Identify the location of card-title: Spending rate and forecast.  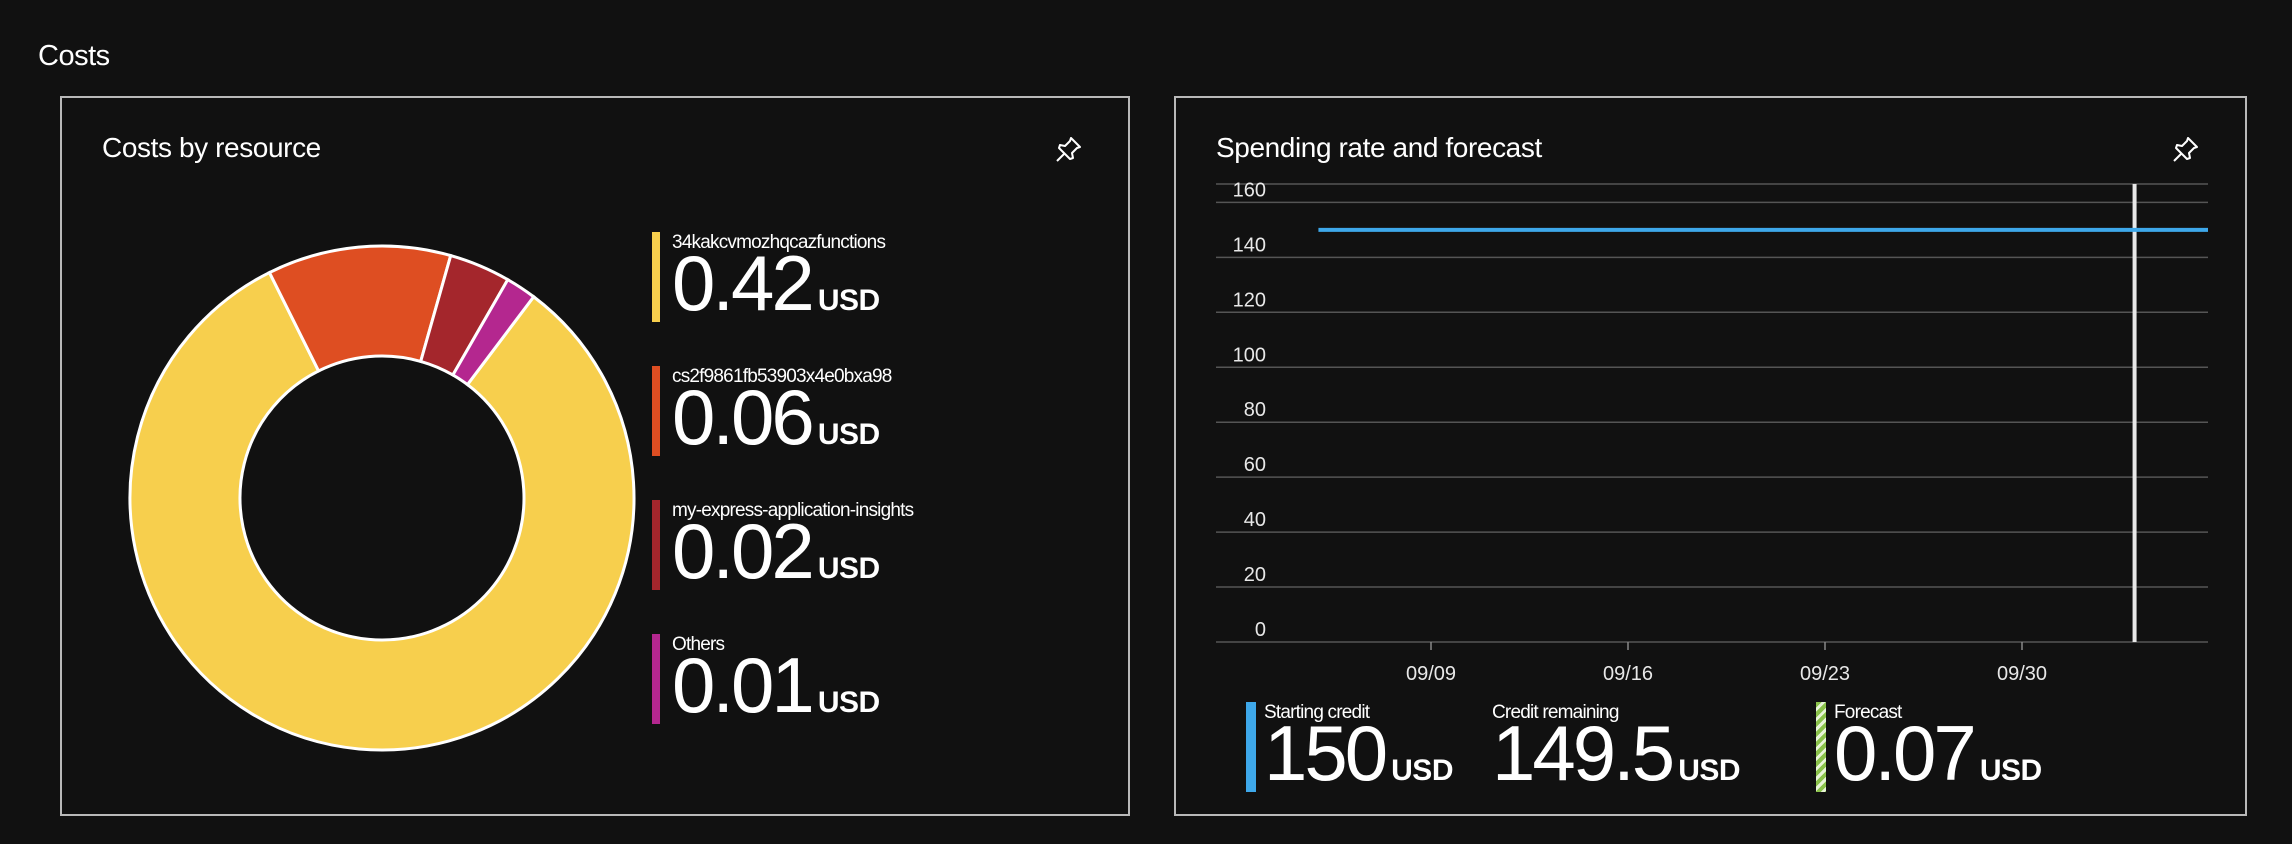
(1379, 147).